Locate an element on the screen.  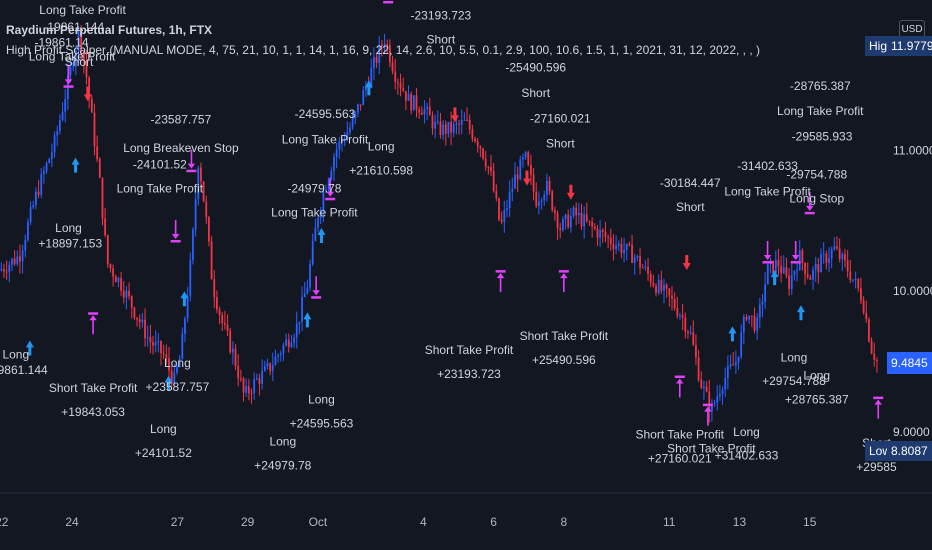
signal-annotation: +28765.387 is located at coordinates (817, 399).